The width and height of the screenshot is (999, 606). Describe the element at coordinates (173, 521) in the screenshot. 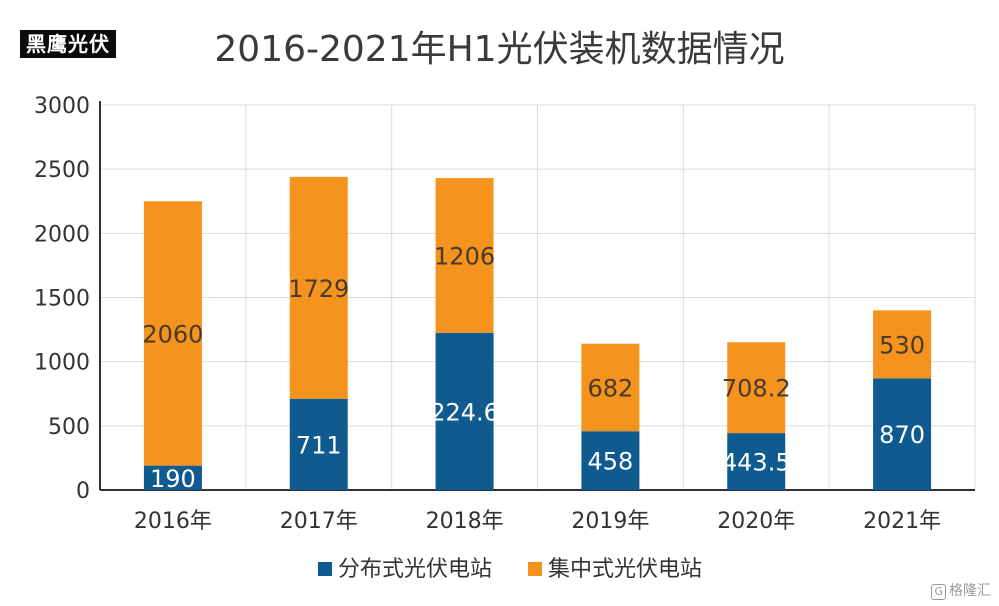

I see `x-tick-label: 2016年` at that location.